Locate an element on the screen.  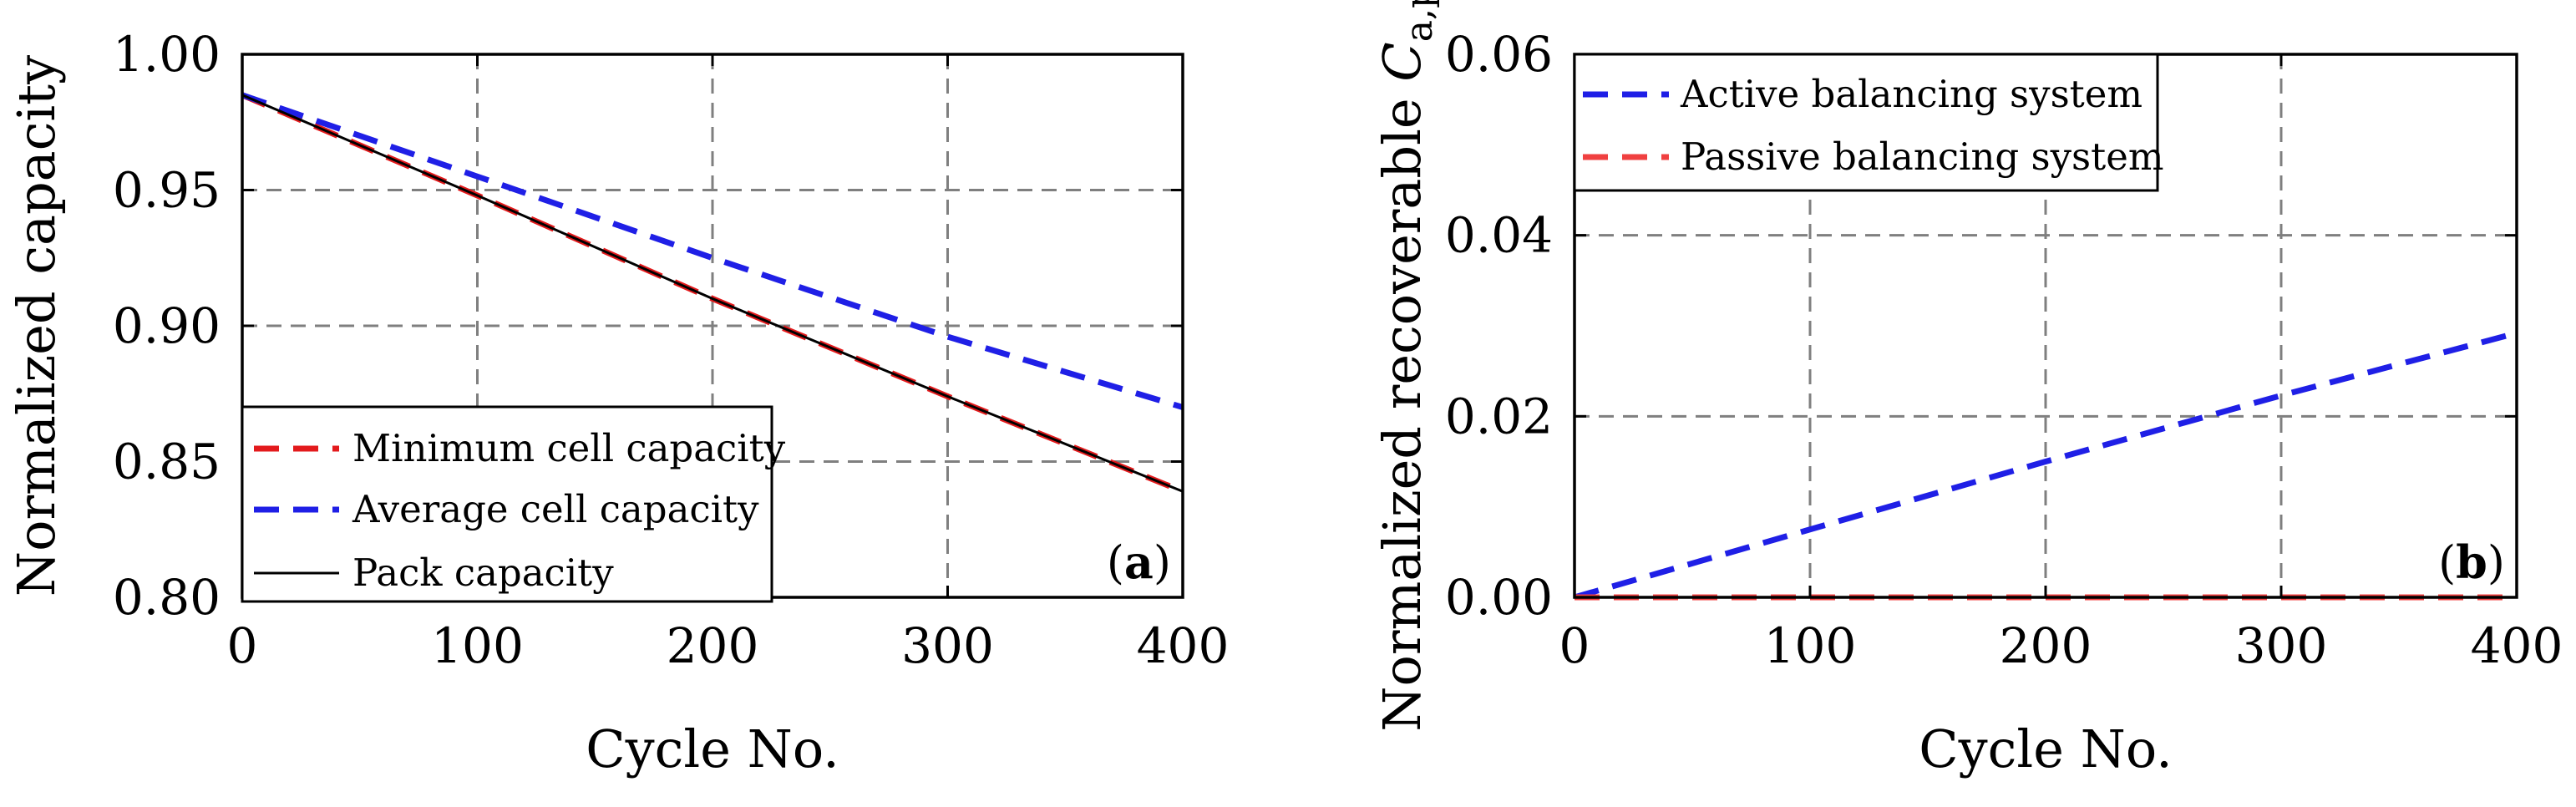
y-tick-label: 1.00 is located at coordinates (167, 55).